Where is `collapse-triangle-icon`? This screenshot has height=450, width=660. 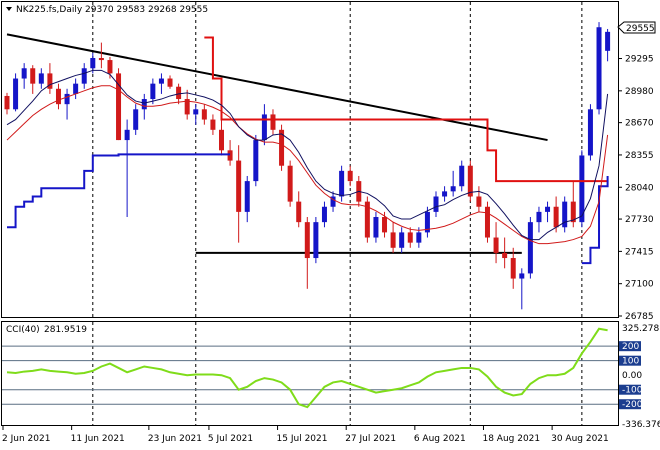
collapse-triangle-icon is located at coordinates (9, 9).